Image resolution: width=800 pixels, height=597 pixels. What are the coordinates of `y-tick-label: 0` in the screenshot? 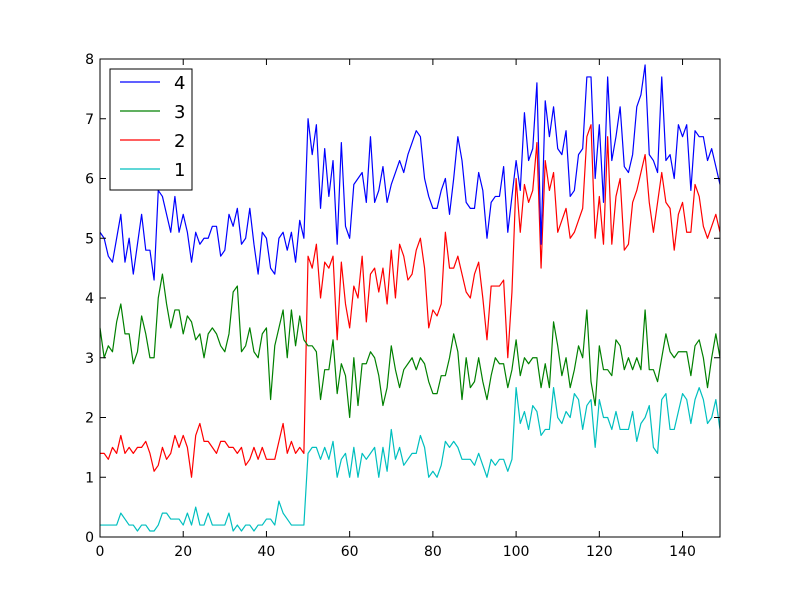 It's located at (89, 538).